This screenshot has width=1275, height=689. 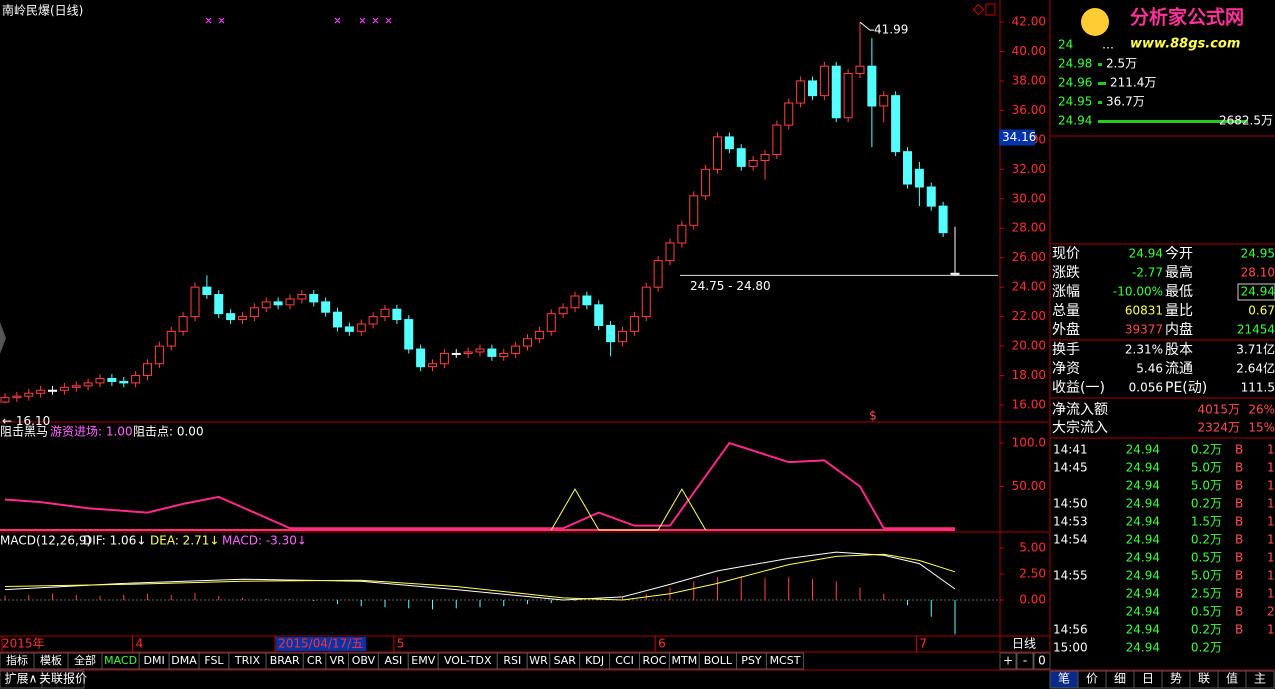 What do you see at coordinates (1258, 388) in the screenshot?
I see `stat-value: 111.5` at bounding box center [1258, 388].